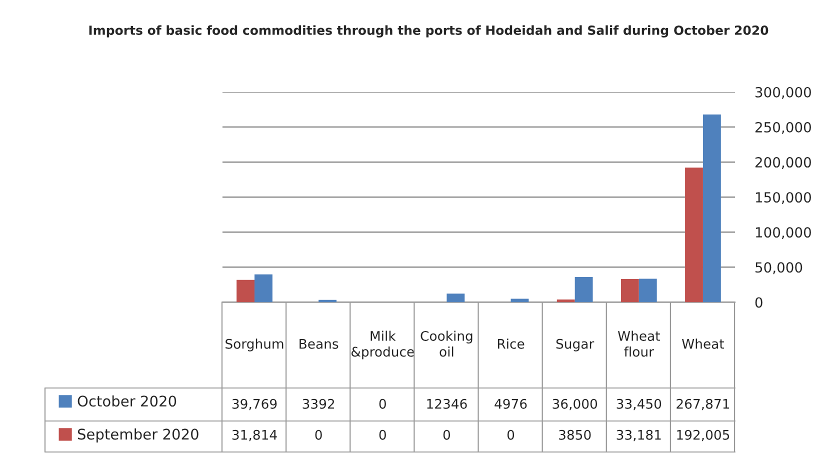  Describe the element at coordinates (703, 404) in the screenshot. I see `data-label: 267,871` at that location.